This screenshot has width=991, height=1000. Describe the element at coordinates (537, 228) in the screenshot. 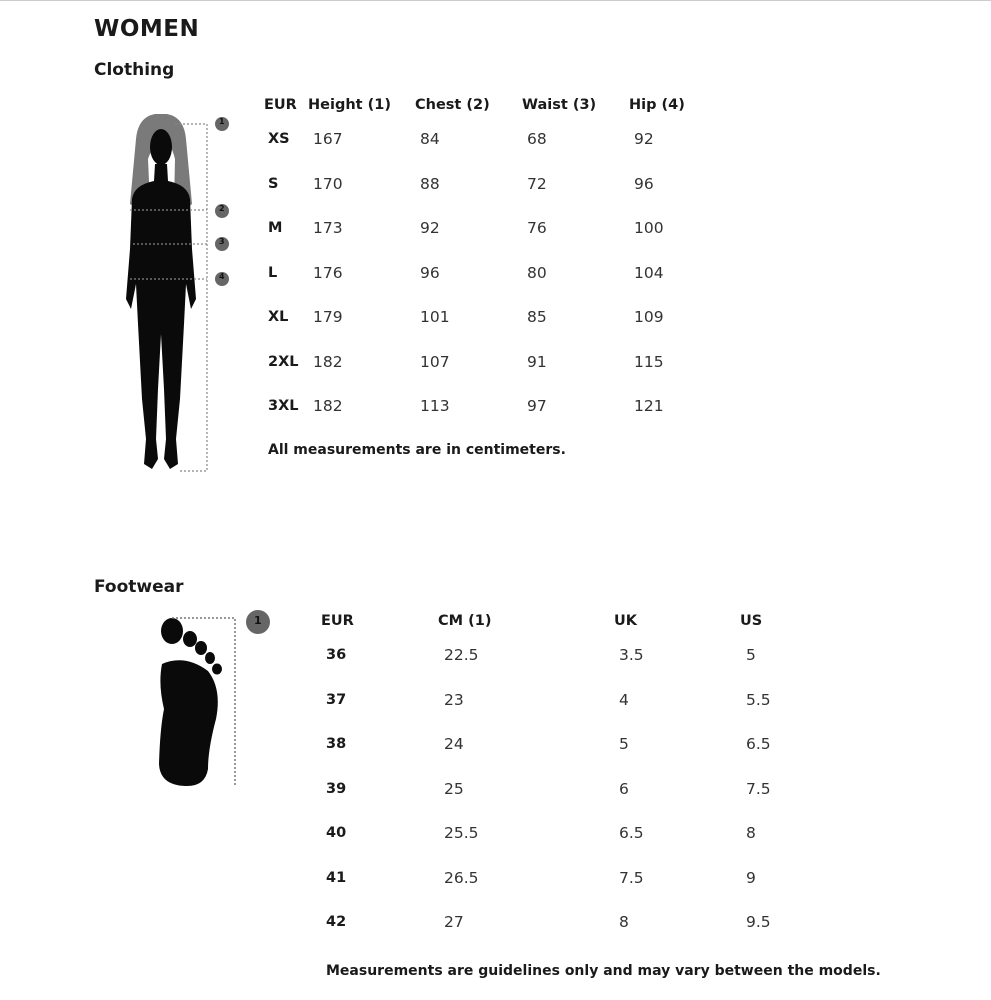

I see `table-cell: 76` at that location.